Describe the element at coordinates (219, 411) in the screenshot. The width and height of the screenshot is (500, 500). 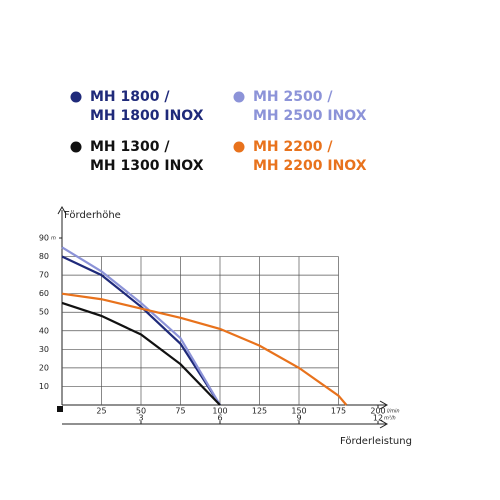
I see `x-tick-label: 100` at that location.